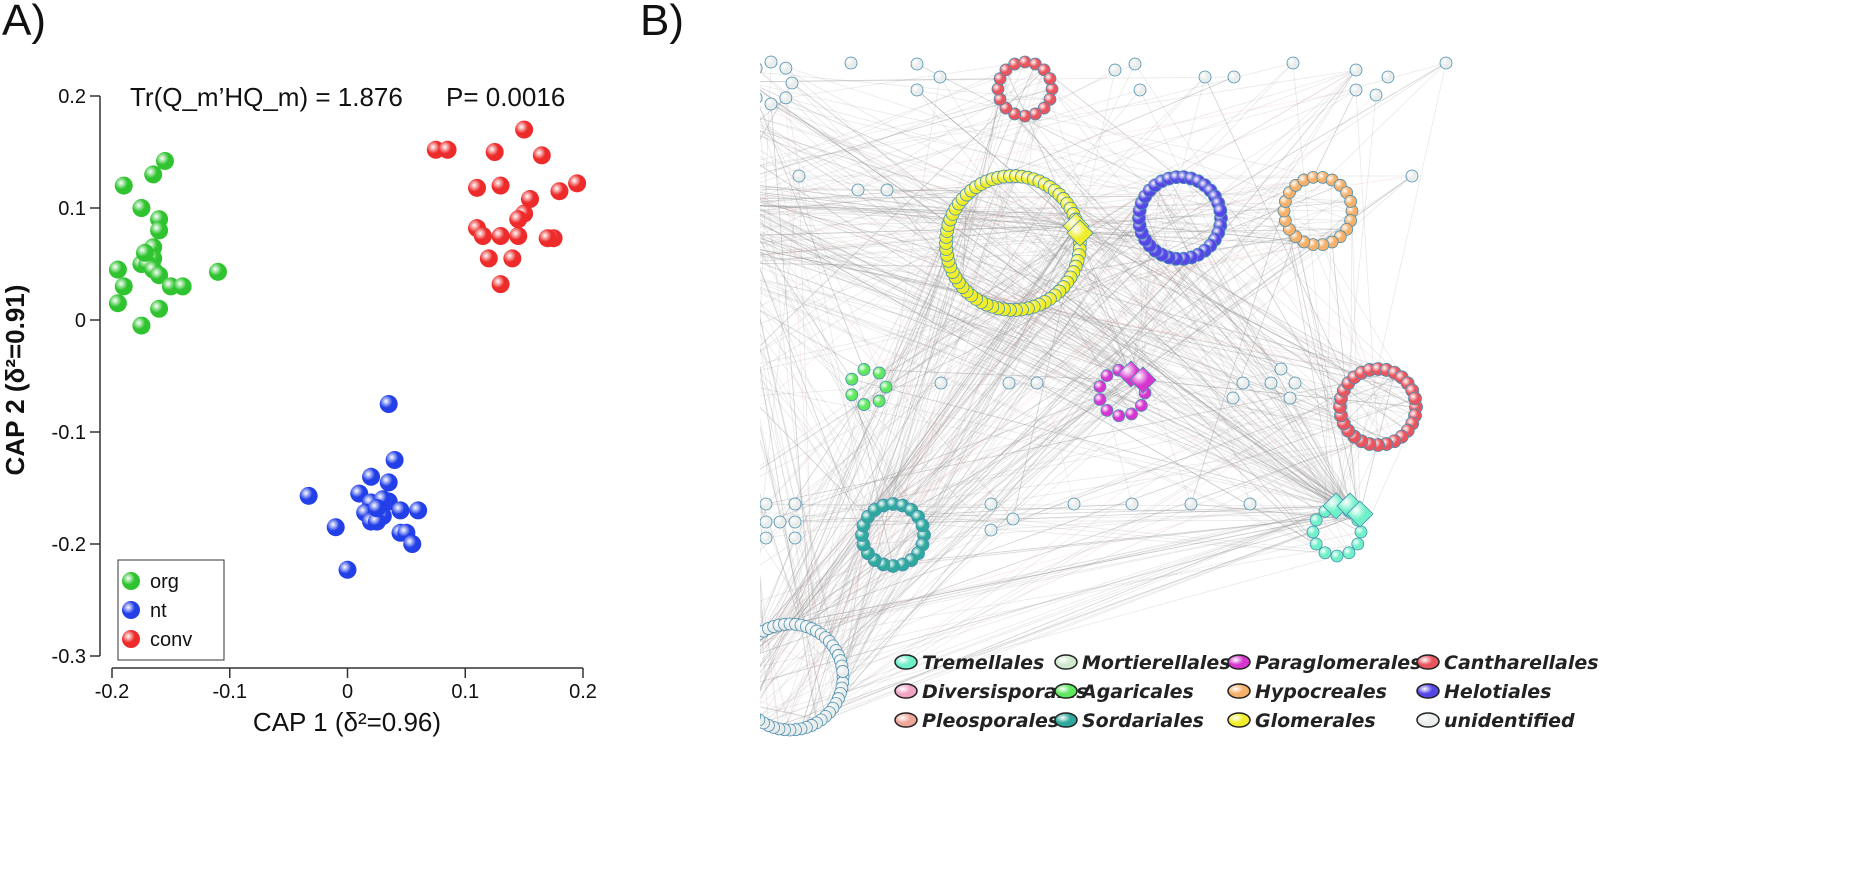 This screenshot has height=882, width=1873. I want to click on panel-a-label: A), so click(24, 22).